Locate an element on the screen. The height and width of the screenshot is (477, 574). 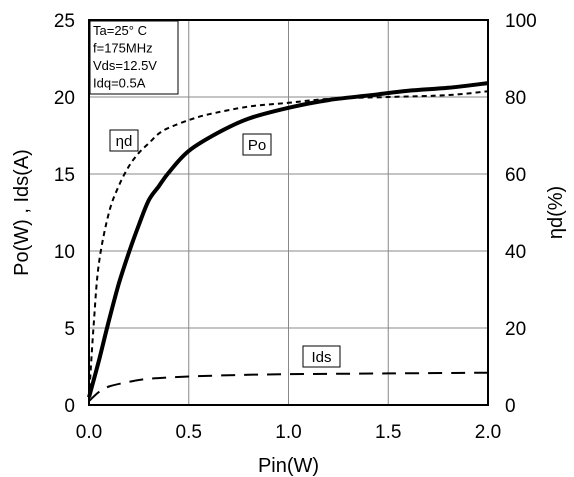
x-axis-label: Pin(W) is located at coordinates (288, 466).